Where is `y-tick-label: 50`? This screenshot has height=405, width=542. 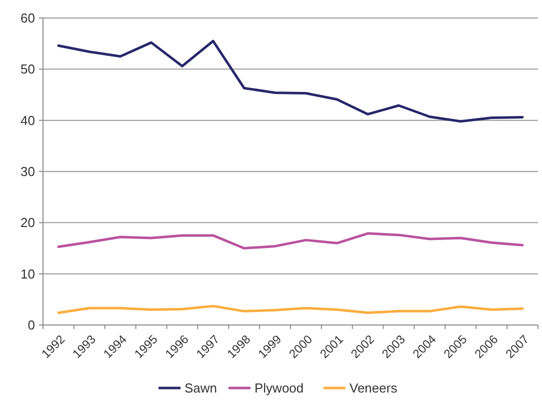 y-tick-label: 50 is located at coordinates (27, 69).